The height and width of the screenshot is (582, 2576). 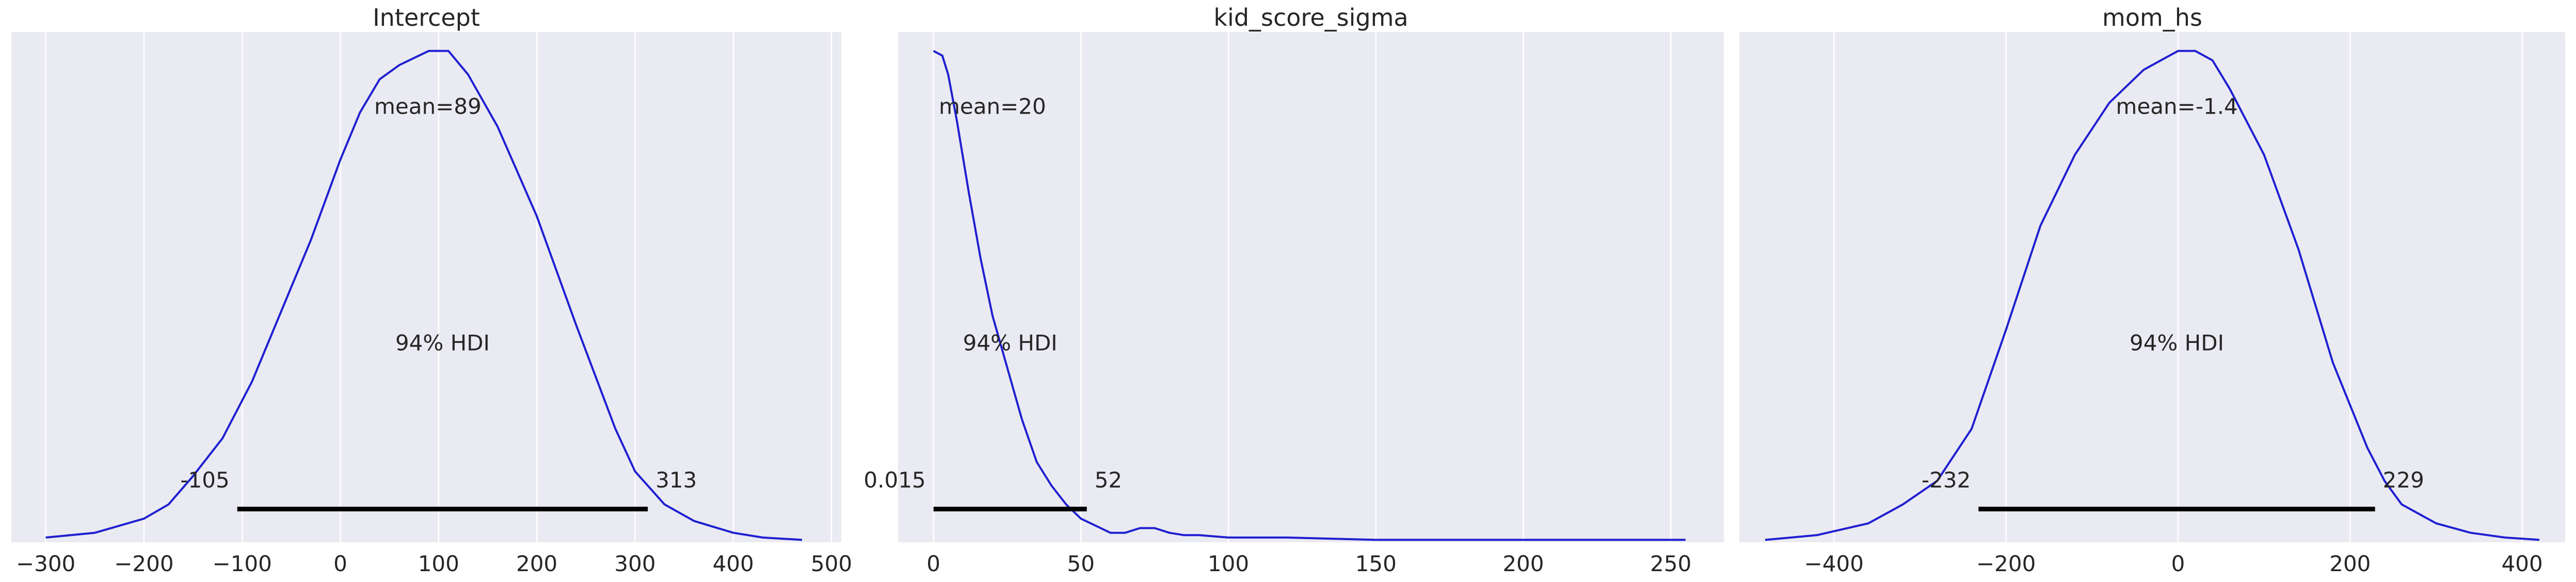 What do you see at coordinates (2152, 18) in the screenshot?
I see `panel-title: mom_hs` at bounding box center [2152, 18].